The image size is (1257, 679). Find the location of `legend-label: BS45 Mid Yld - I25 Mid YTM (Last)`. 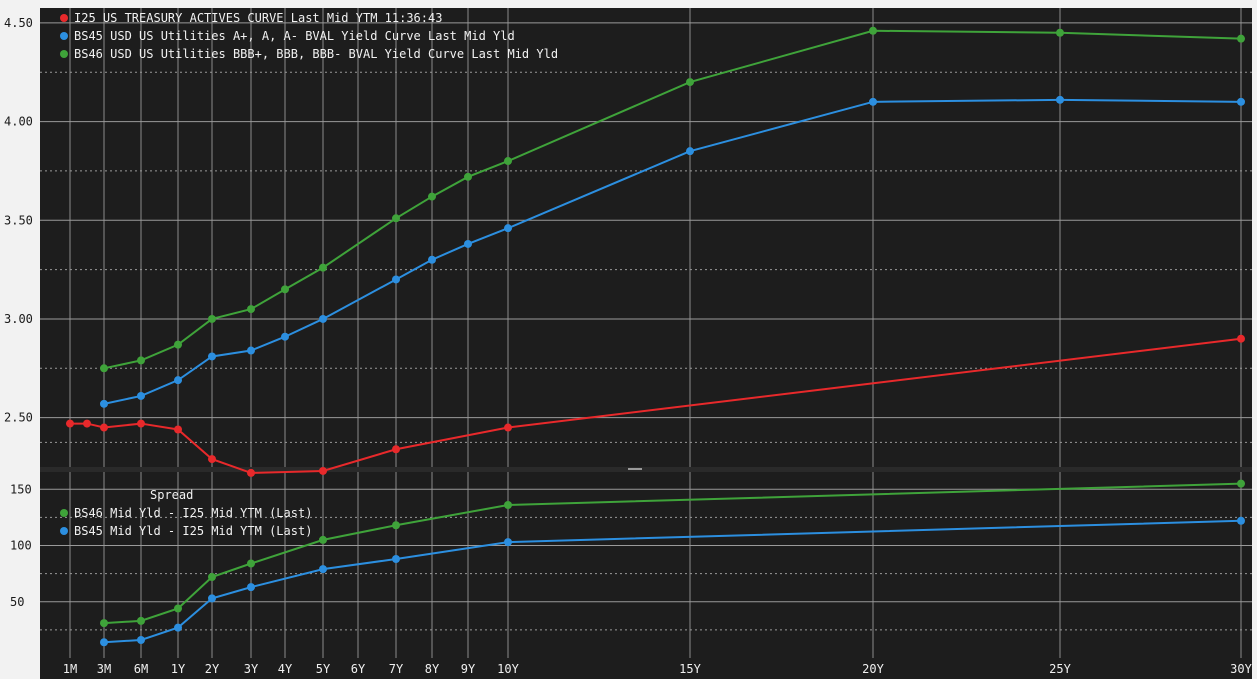

legend-label: BS45 Mid Yld - I25 Mid YTM (Last) is located at coordinates (193, 531).